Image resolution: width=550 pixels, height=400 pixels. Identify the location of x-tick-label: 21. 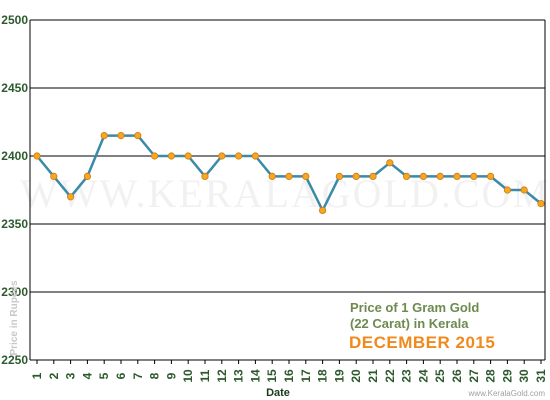
(373, 376).